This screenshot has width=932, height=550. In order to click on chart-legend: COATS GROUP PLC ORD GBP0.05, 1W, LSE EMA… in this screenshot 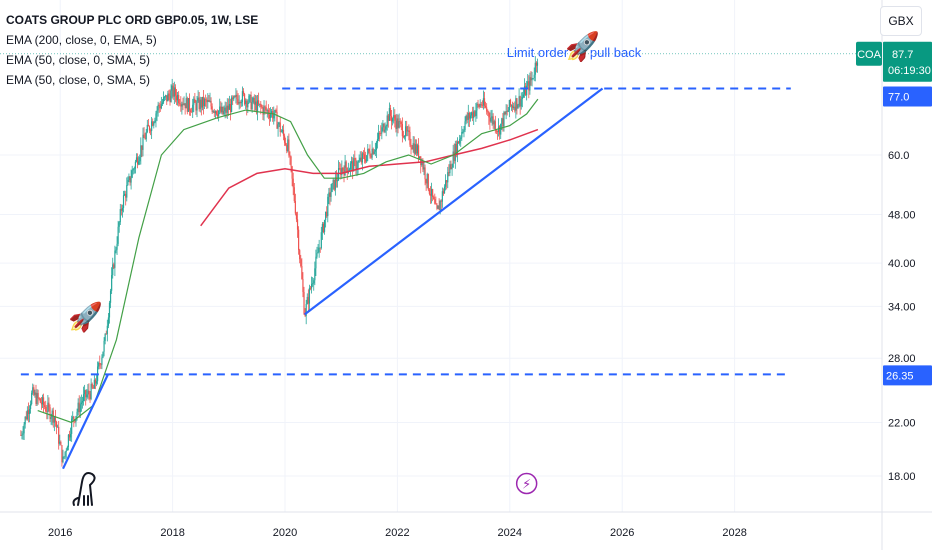, I will do `click(132, 50)`.